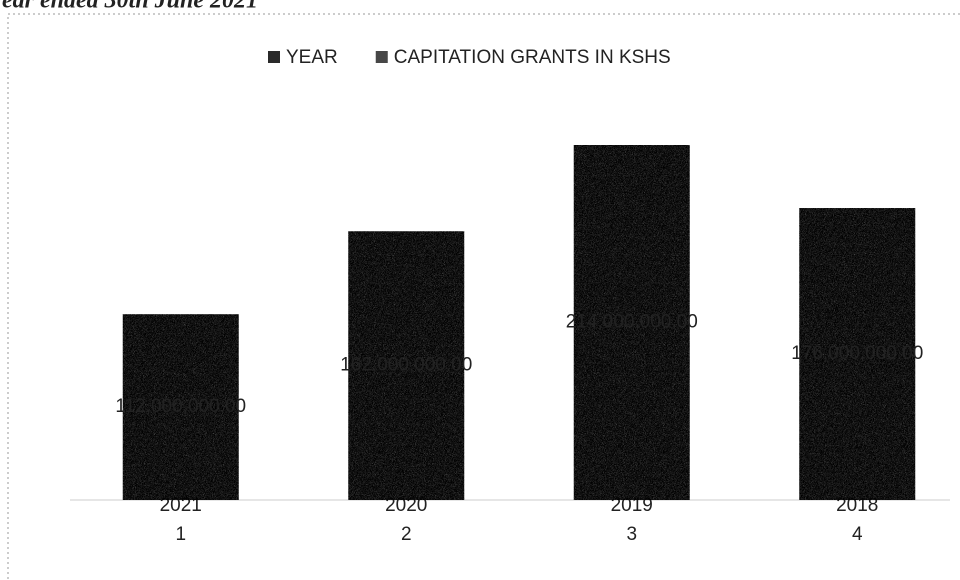 The image size is (960, 580). I want to click on data-label: 162,000,000.00, so click(406, 365).